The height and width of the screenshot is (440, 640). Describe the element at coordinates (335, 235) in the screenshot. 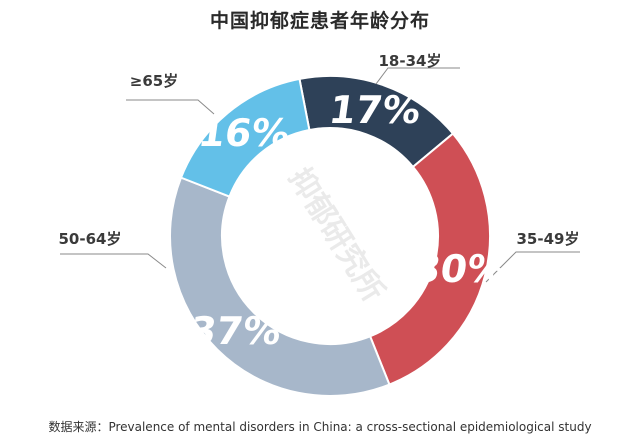

I see `watermark-text: 抑郁研究所` at that location.